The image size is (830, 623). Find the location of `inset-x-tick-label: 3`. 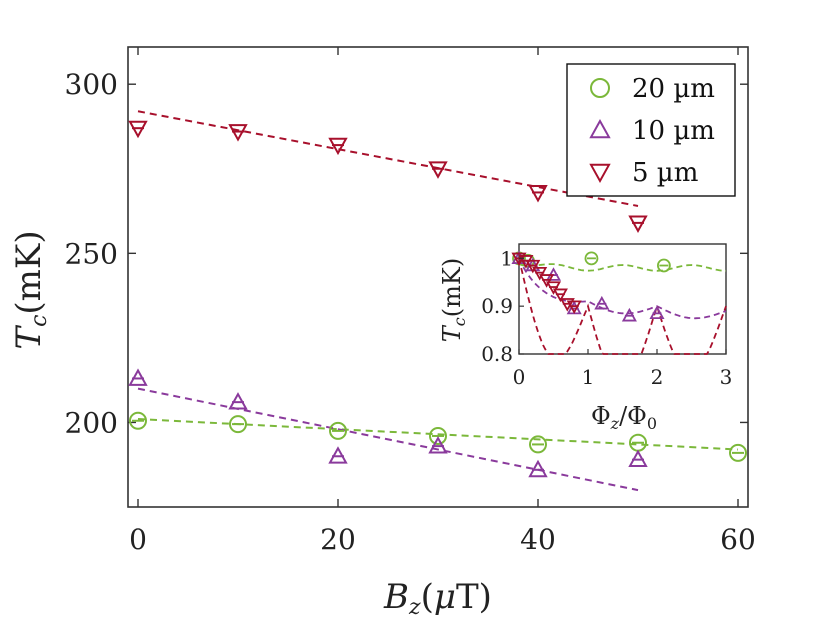

inset-x-tick-label: 3 is located at coordinates (726, 377).